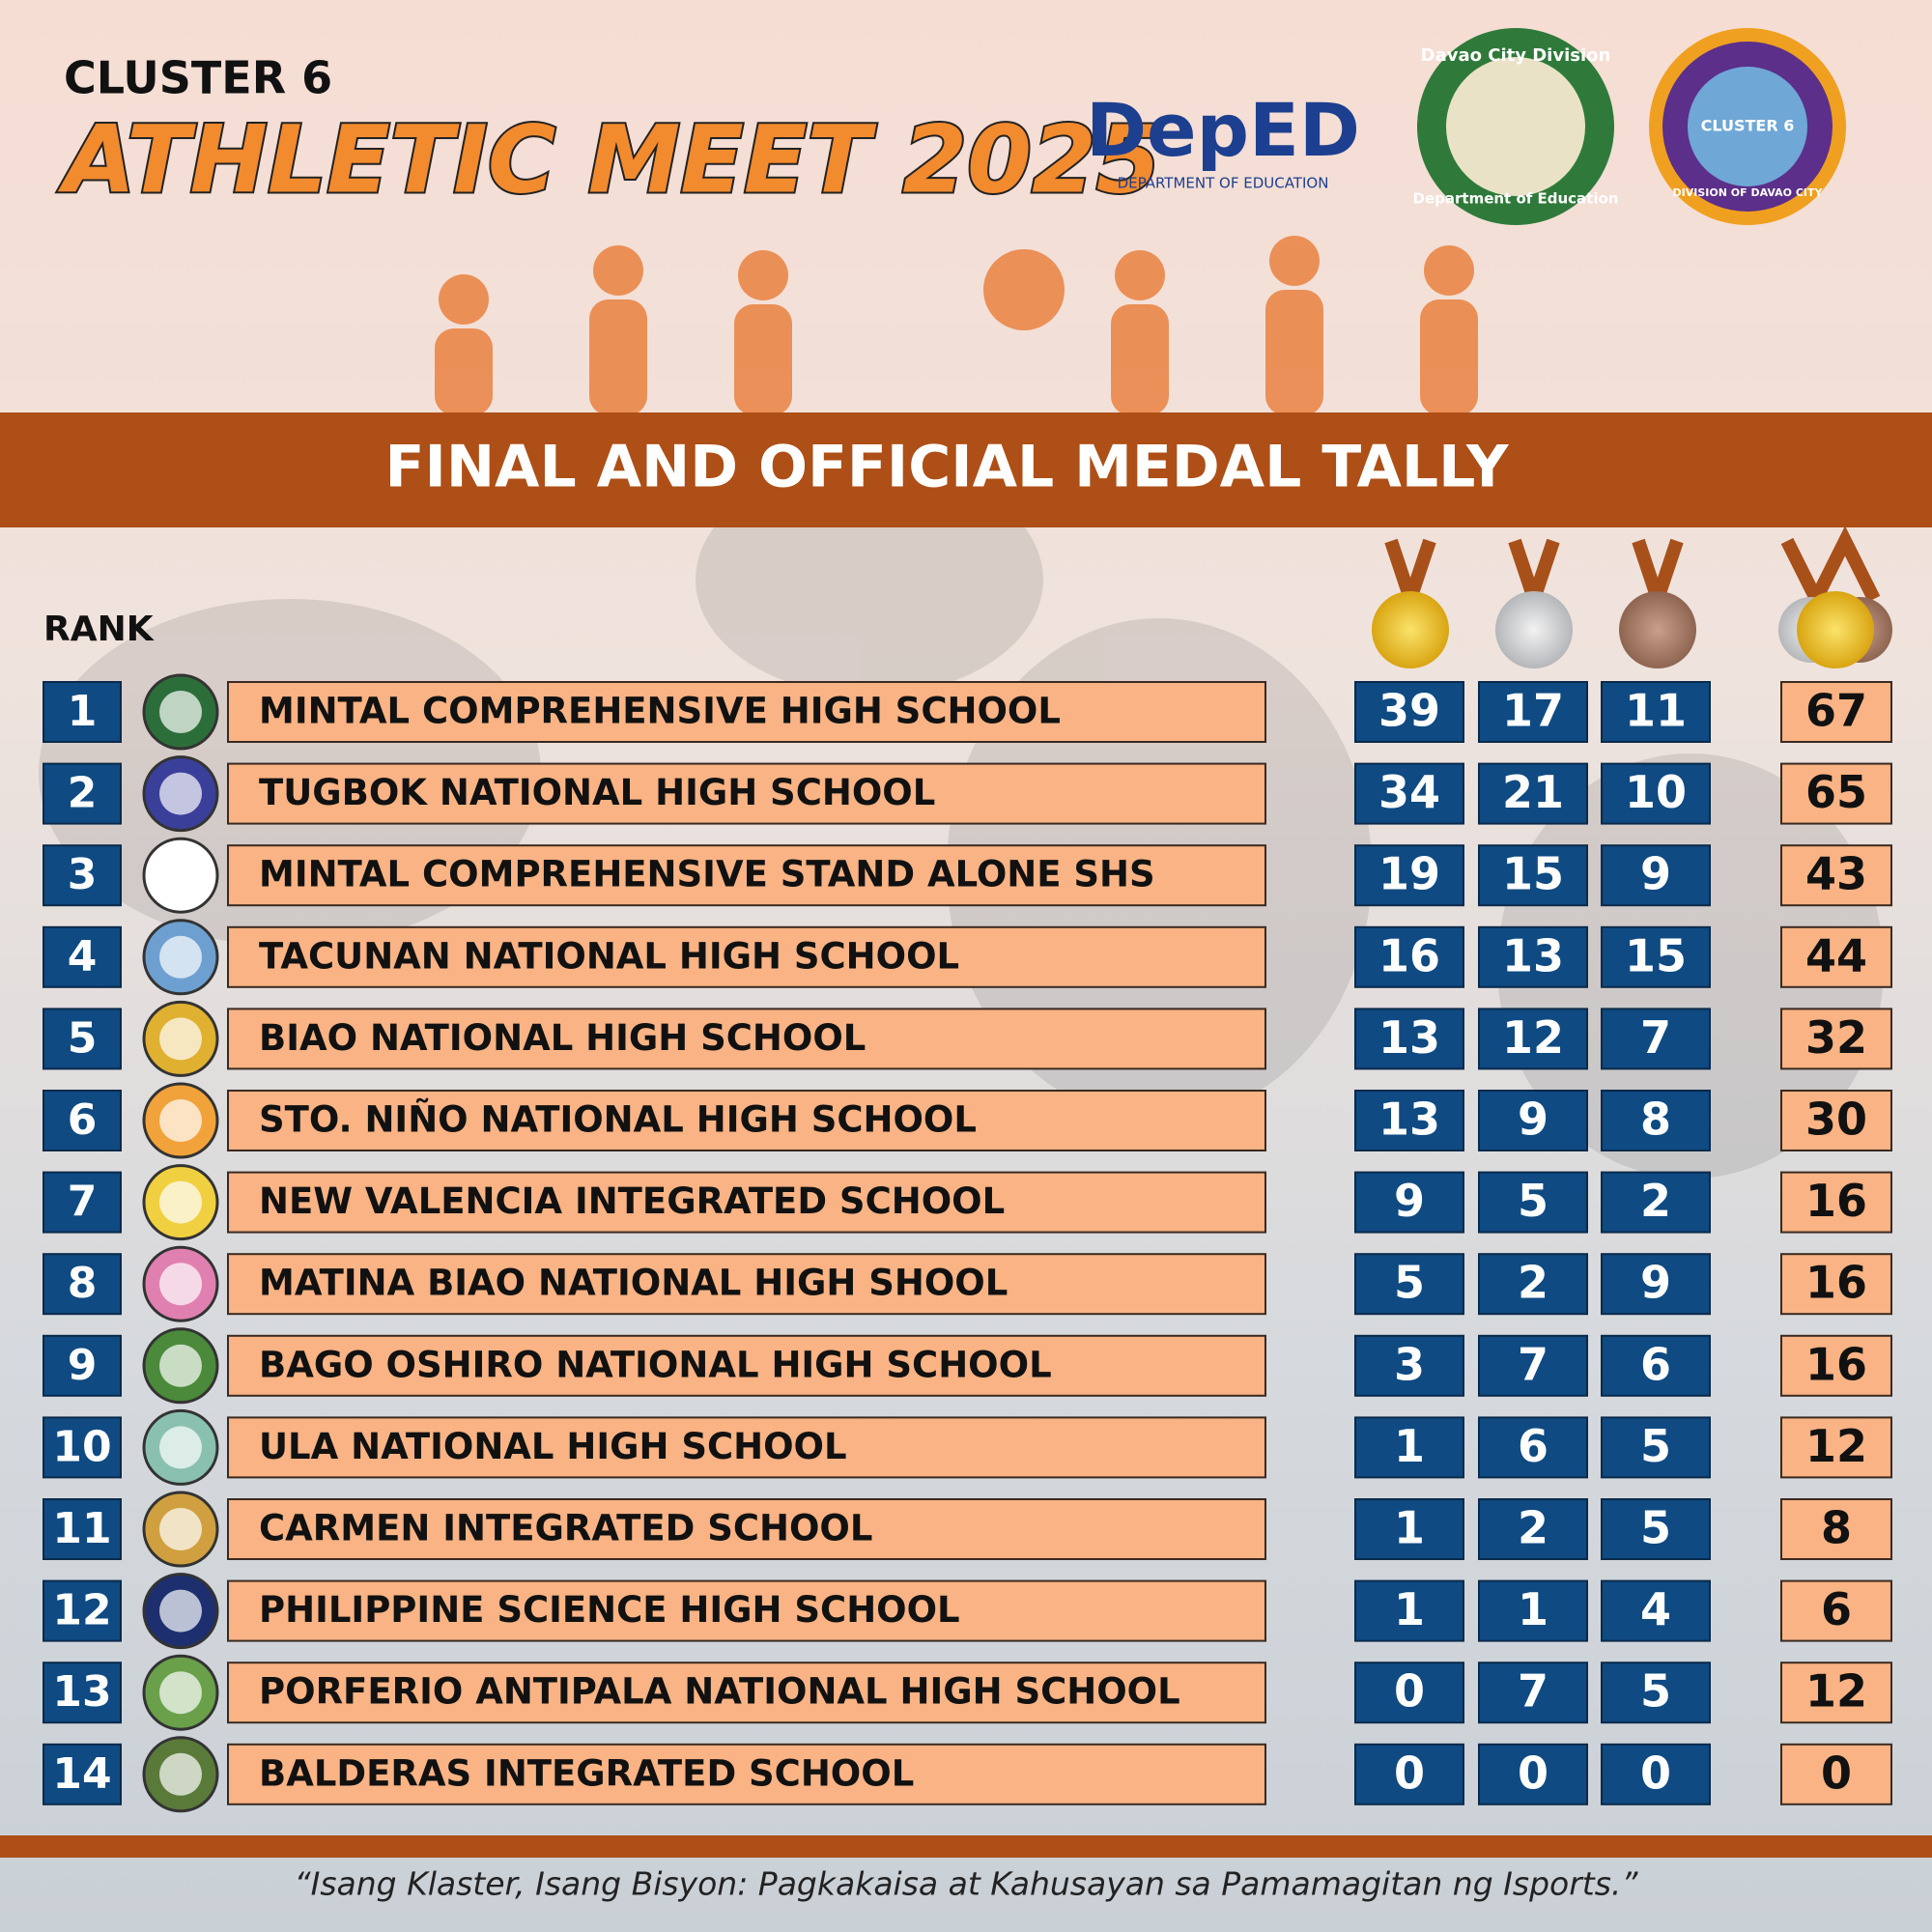 The width and height of the screenshot is (1932, 1932). I want to click on rank: 7, so click(83, 1202).